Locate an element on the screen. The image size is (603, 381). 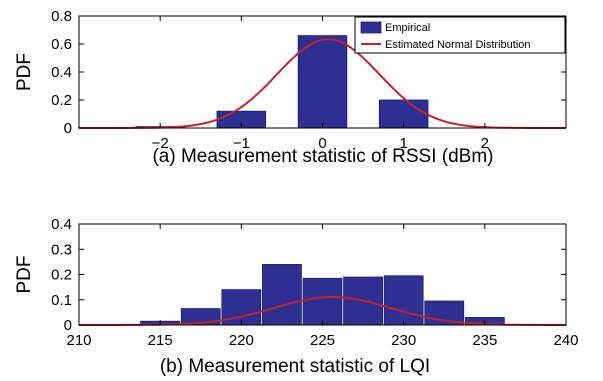
x-tick-label: 240 is located at coordinates (565, 340).